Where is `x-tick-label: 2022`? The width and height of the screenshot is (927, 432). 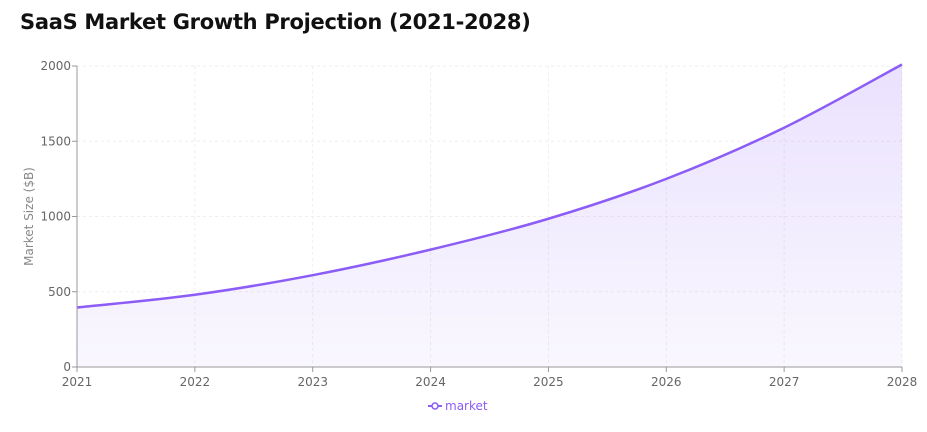 x-tick-label: 2022 is located at coordinates (195, 382).